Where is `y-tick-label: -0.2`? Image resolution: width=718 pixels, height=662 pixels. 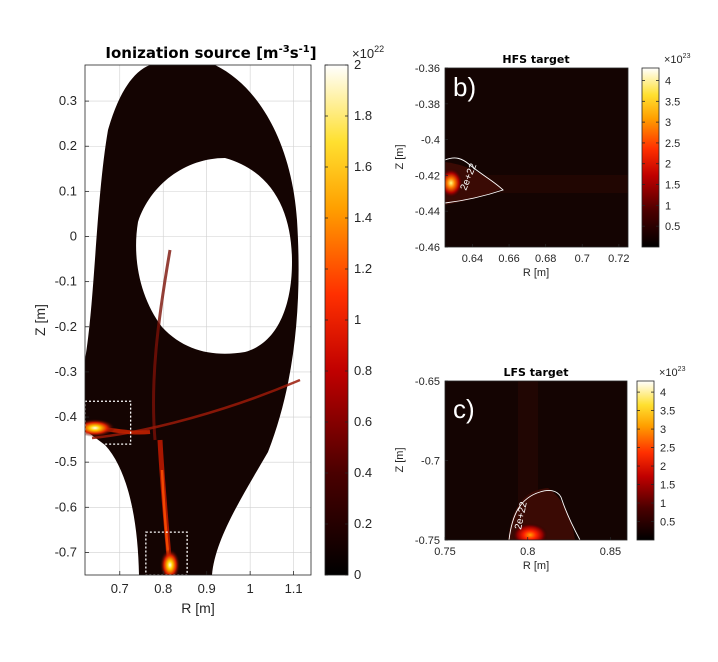
y-tick-label: -0.2 is located at coordinates (66, 326).